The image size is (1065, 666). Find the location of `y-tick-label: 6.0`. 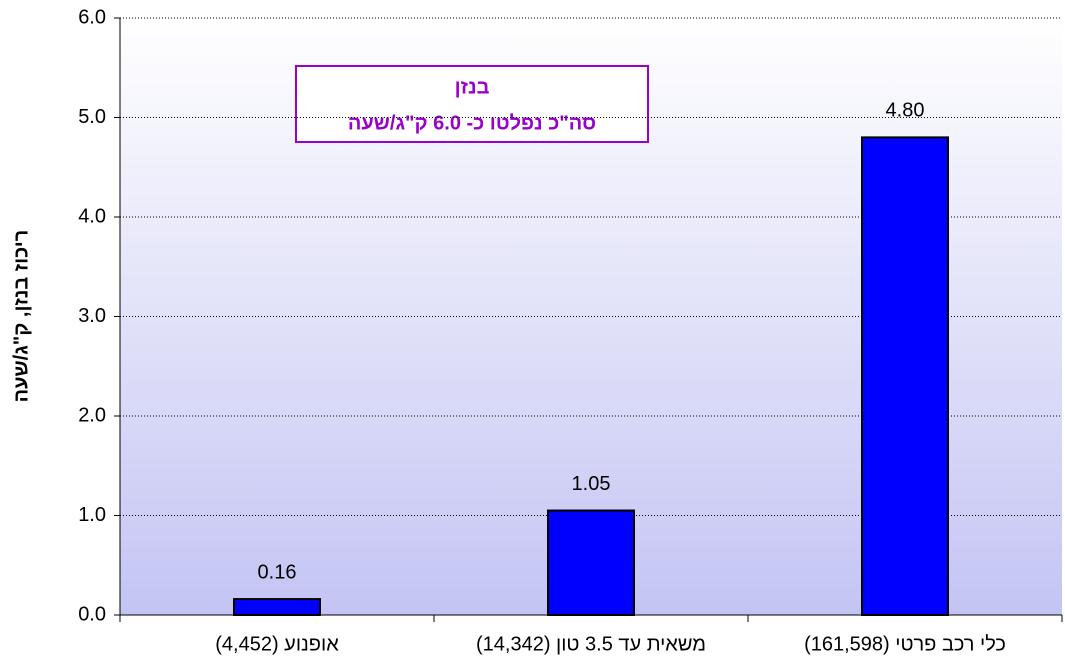

y-tick-label: 6.0 is located at coordinates (92, 17).